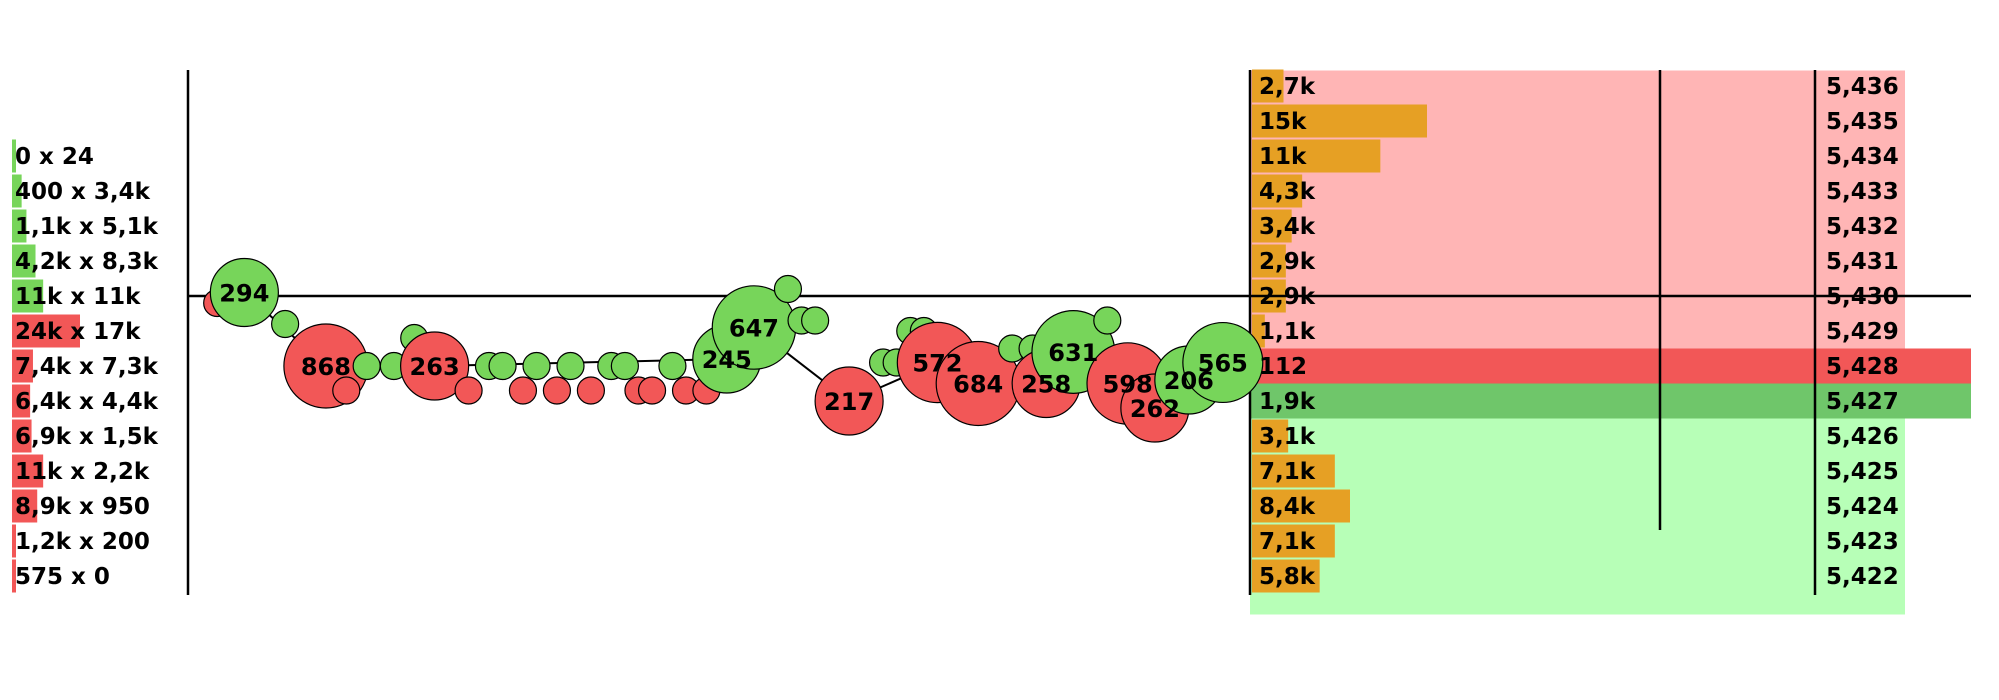 Image resolution: width=1999 pixels, height=700 pixels. I want to click on best-bid-row, so click(1610, 401).